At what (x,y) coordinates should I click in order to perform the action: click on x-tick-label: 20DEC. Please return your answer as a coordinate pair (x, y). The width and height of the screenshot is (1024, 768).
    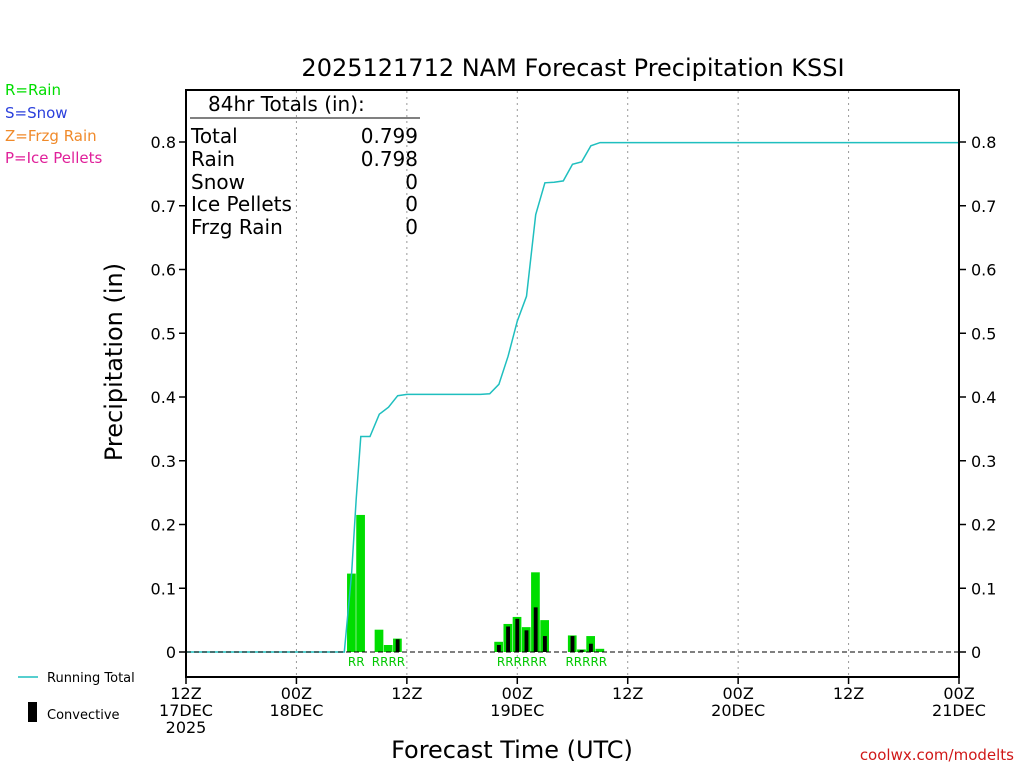
    Looking at the image, I should click on (738, 710).